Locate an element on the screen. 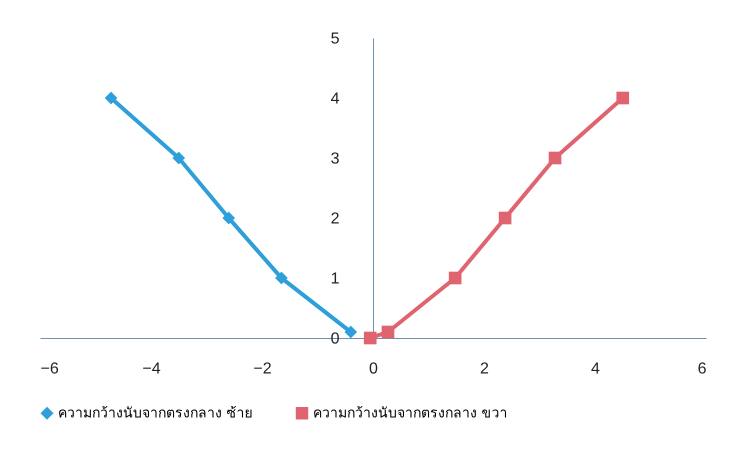  y-tick-label: 3 is located at coordinates (335, 159).